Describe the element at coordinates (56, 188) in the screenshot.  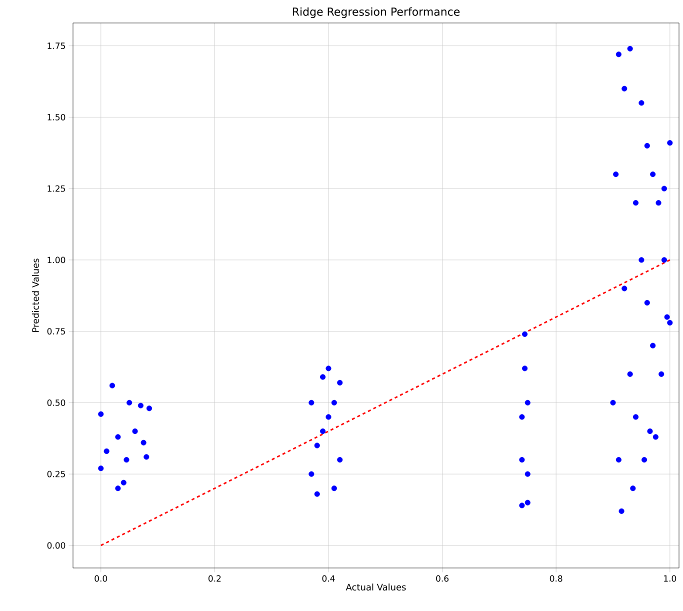
I see `y-tick-label: 1.25` at that location.